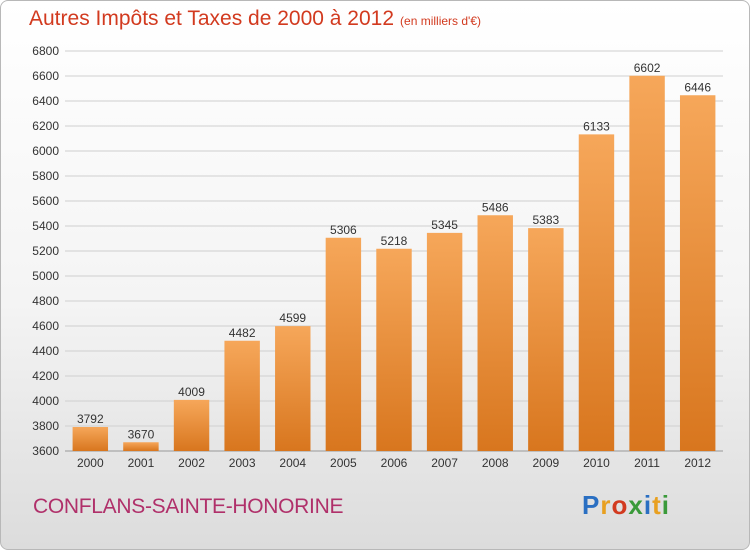 Image resolution: width=750 pixels, height=550 pixels. Describe the element at coordinates (394, 241) in the screenshot. I see `bar-value-label: 5218` at that location.